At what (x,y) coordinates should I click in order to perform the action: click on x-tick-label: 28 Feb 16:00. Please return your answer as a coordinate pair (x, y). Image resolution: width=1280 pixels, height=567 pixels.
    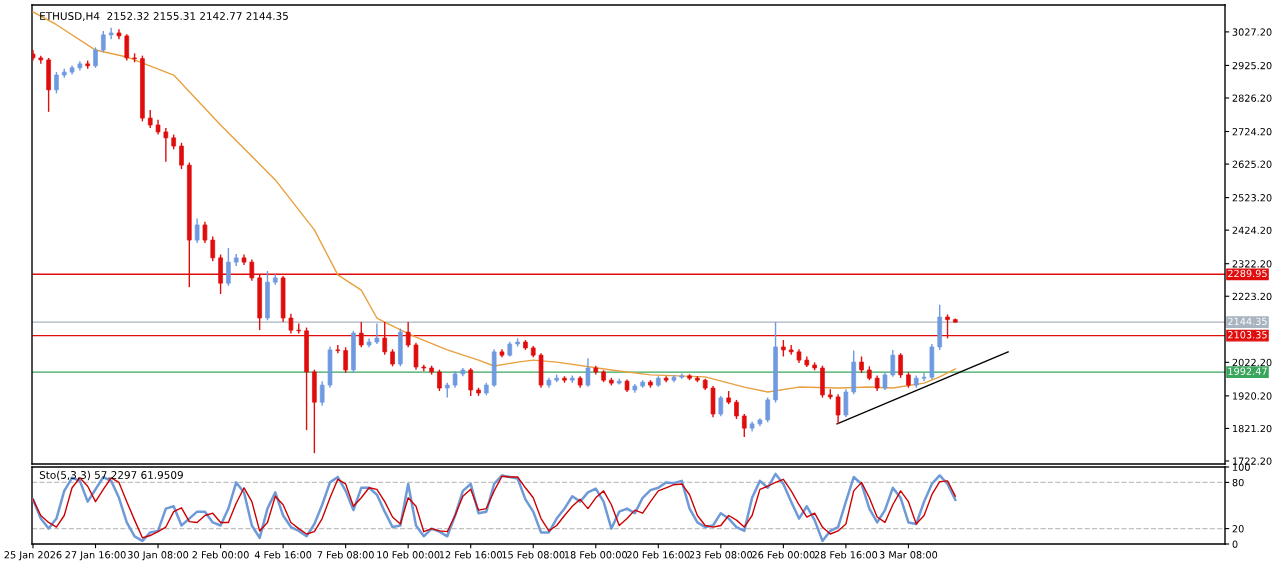
    Looking at the image, I should click on (846, 554).